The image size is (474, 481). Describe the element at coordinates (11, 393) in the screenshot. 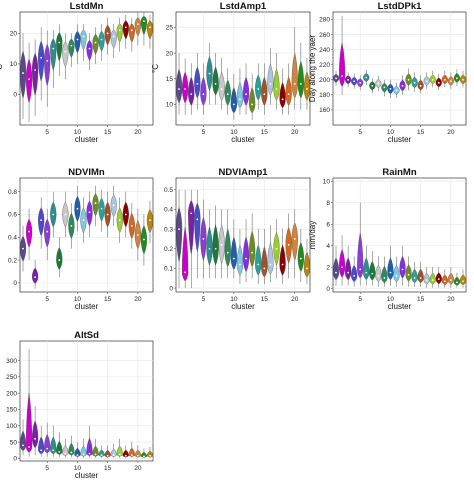

I see `y-tick-label: 200` at that location.